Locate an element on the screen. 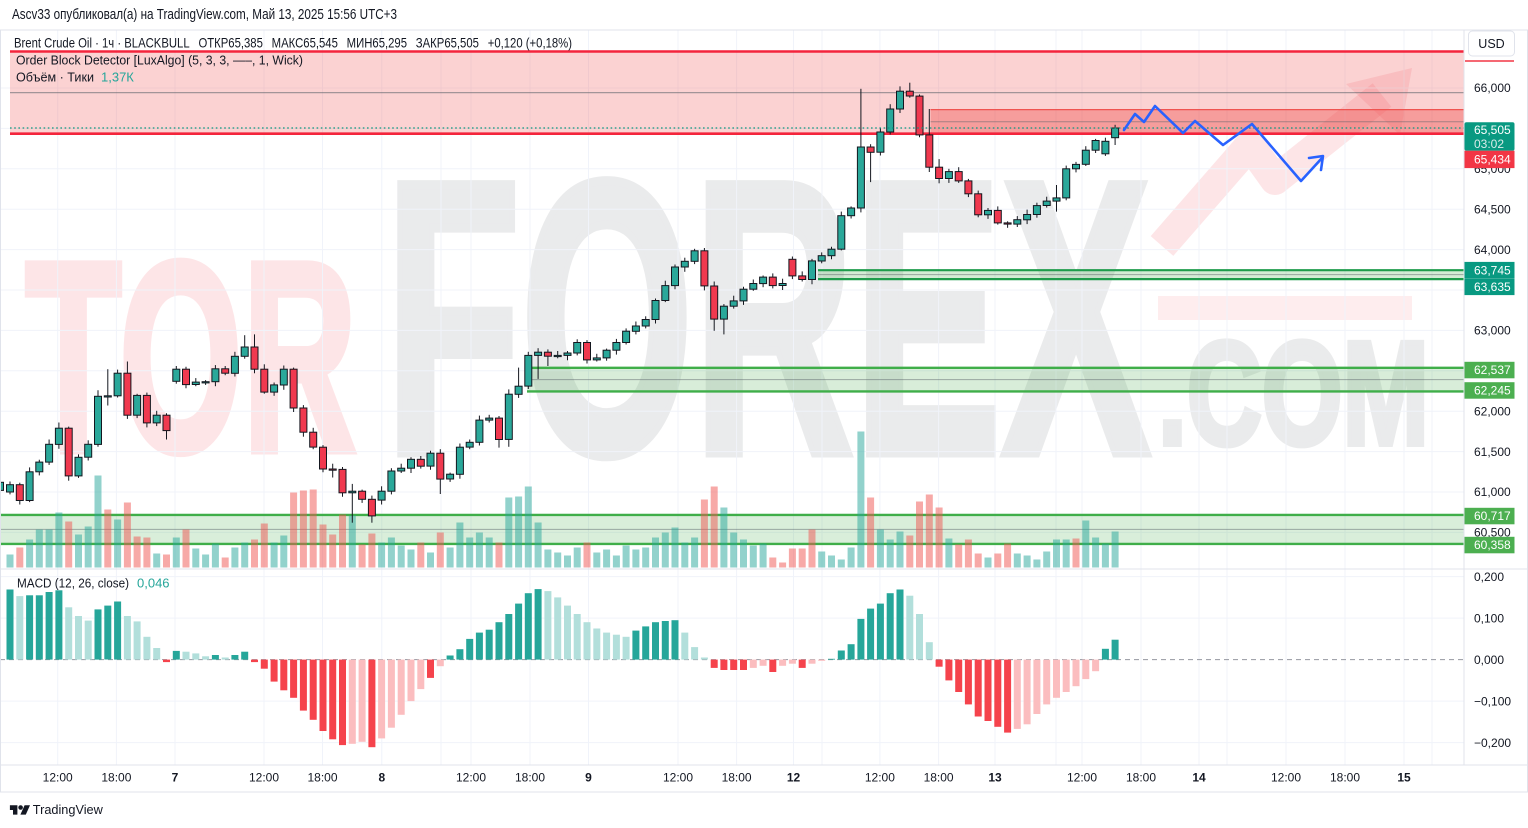 The height and width of the screenshot is (828, 1528). svg-text: 62,537 is located at coordinates (1492, 370).